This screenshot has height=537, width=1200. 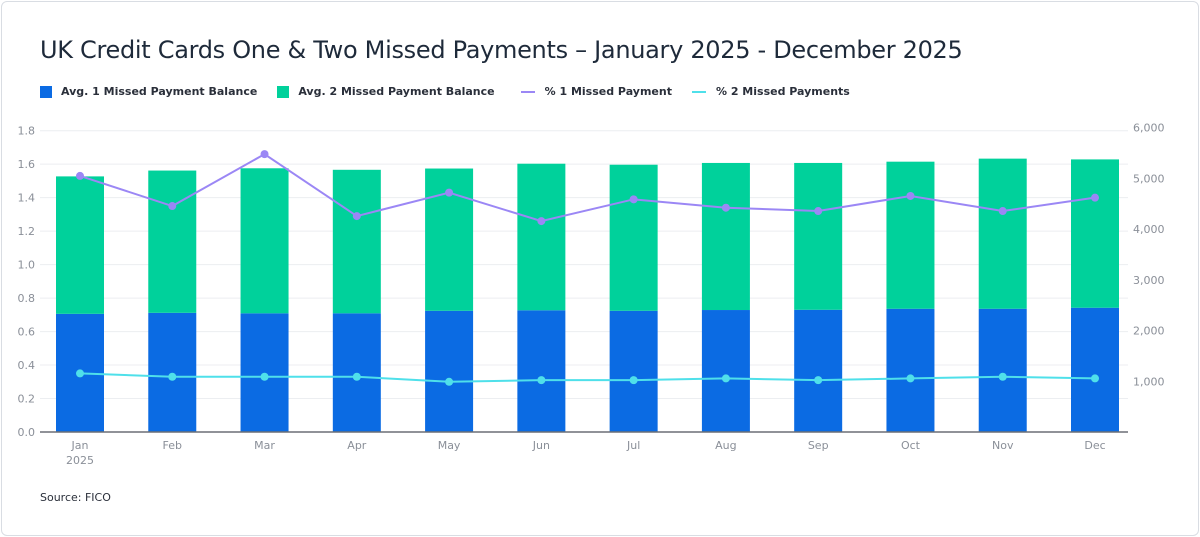 I want to click on point-pct1-dec, so click(x=1095, y=197).